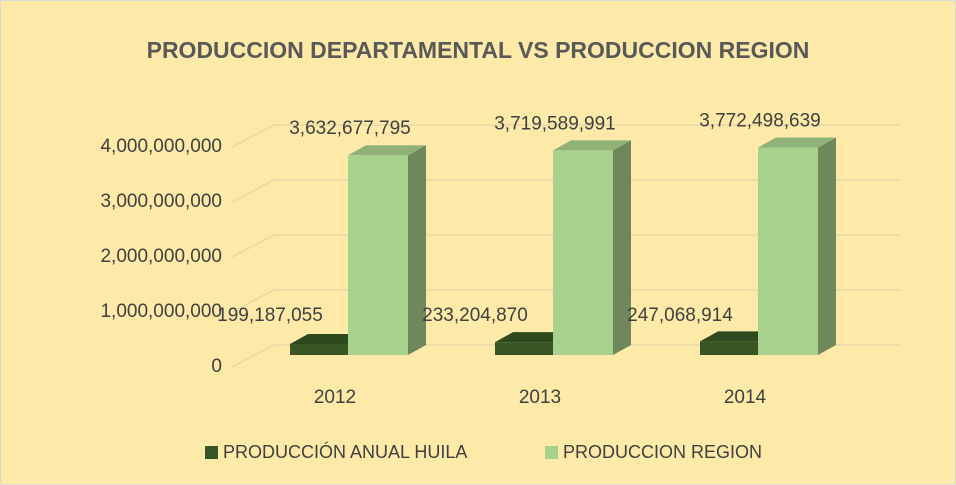  Describe the element at coordinates (345, 451) in the screenshot. I see `legend-label: PRODUCCIÓN ANUAL HUILA` at that location.